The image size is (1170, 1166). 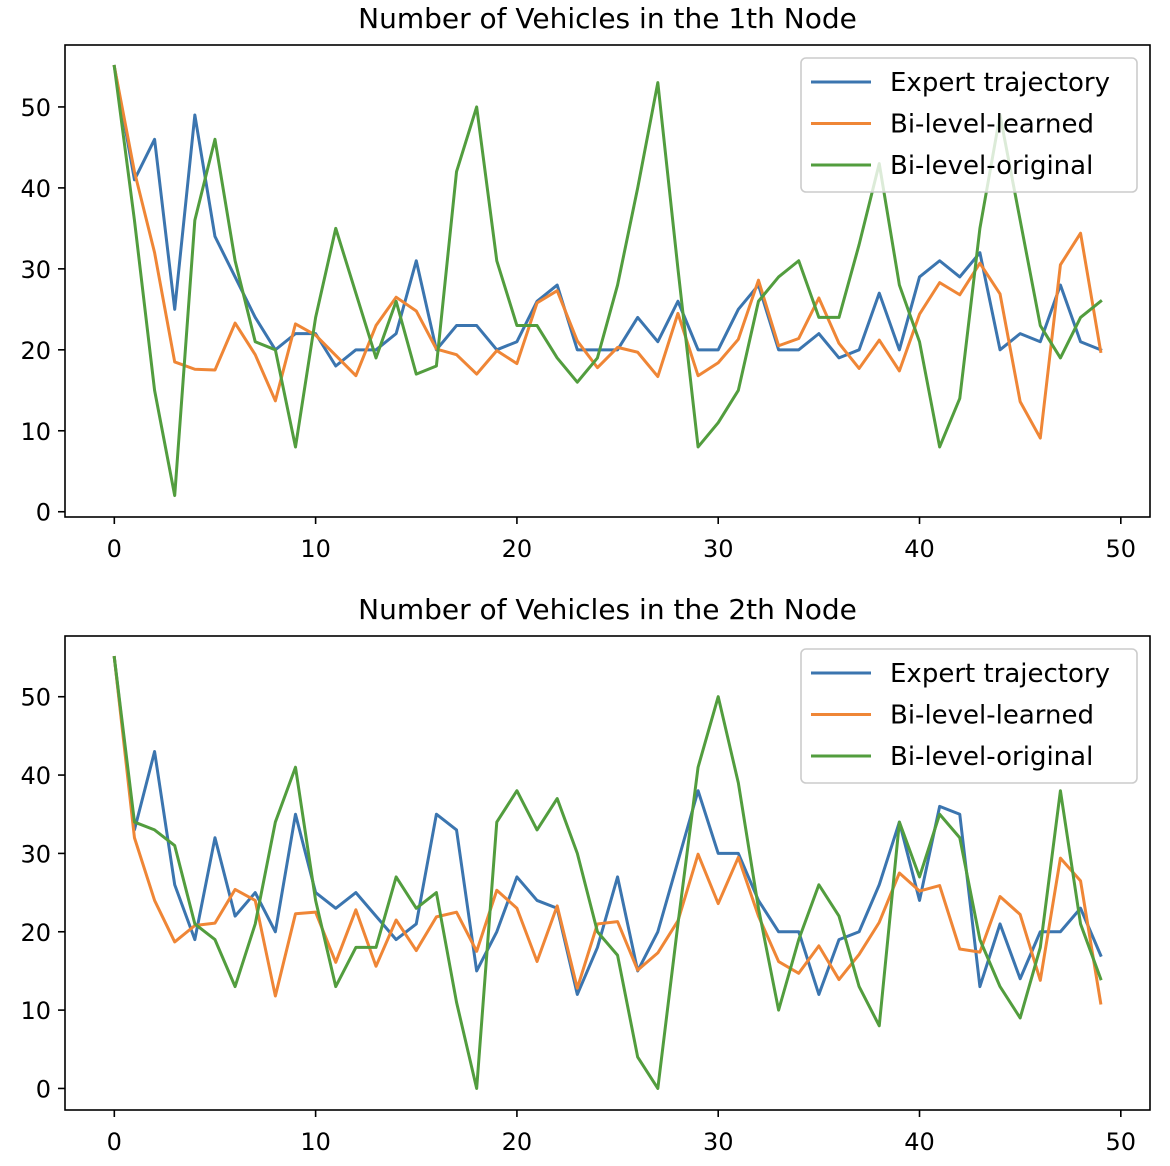 I want to click on chart-title: Number of Vehicles in the 2th Node, so click(x=607, y=609).